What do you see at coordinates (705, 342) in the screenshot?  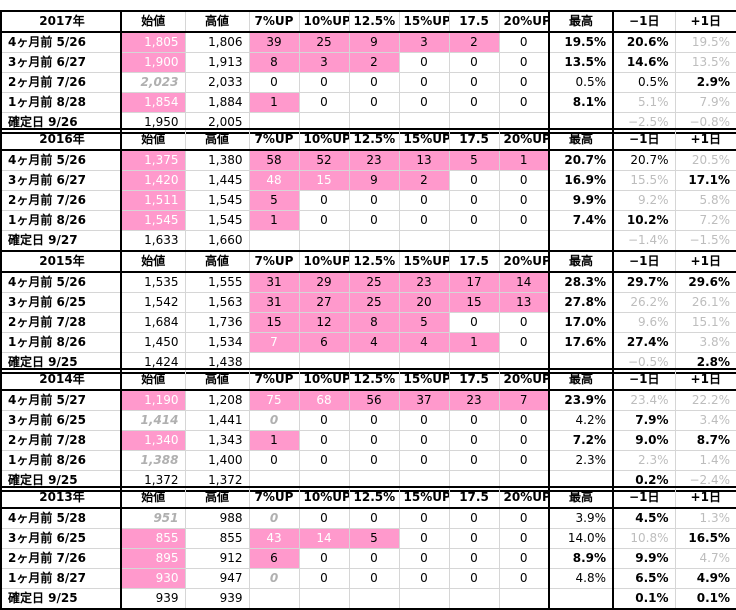 I see `plus-1-day-cell: 3.8%` at bounding box center [705, 342].